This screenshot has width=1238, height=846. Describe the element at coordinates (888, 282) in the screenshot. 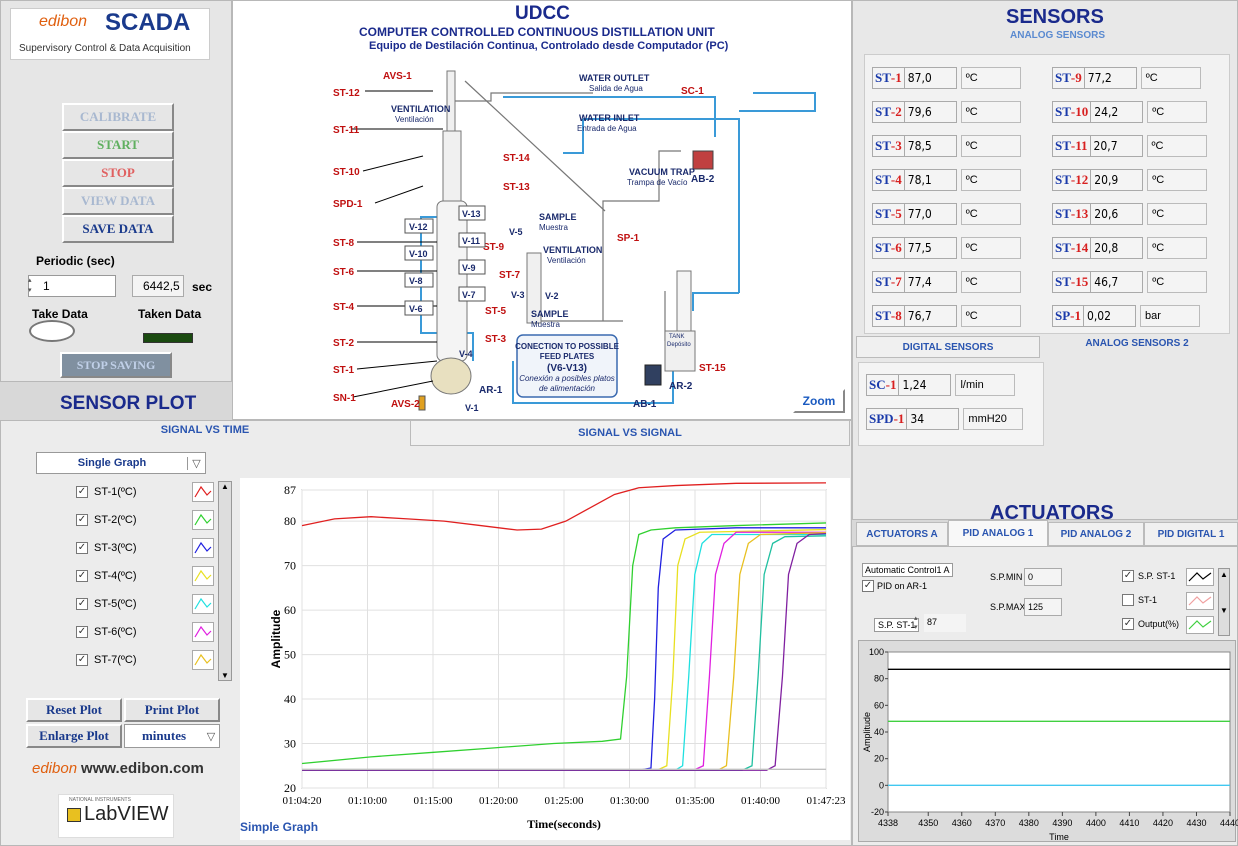

I see `sensor-label: ST -7` at that location.